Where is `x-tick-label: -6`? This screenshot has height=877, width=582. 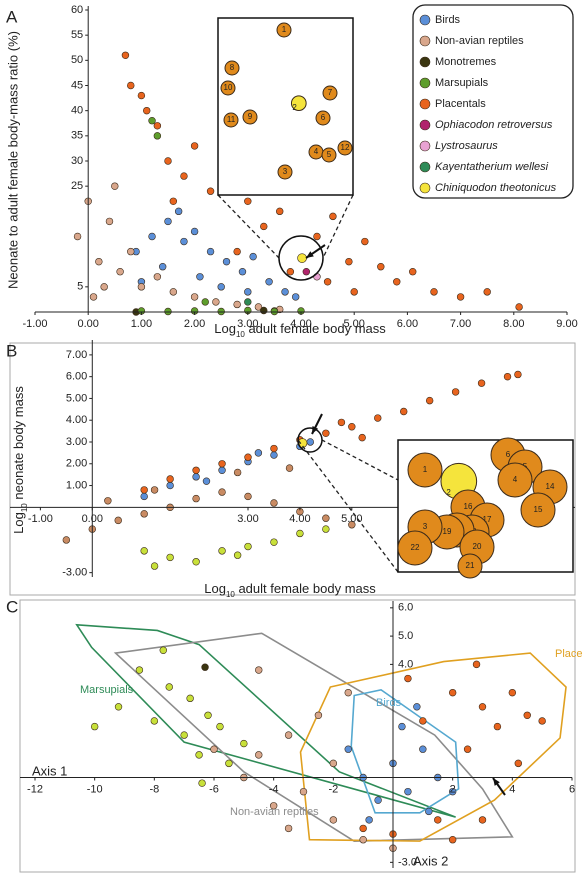 x-tick-label: -6 is located at coordinates (214, 789).